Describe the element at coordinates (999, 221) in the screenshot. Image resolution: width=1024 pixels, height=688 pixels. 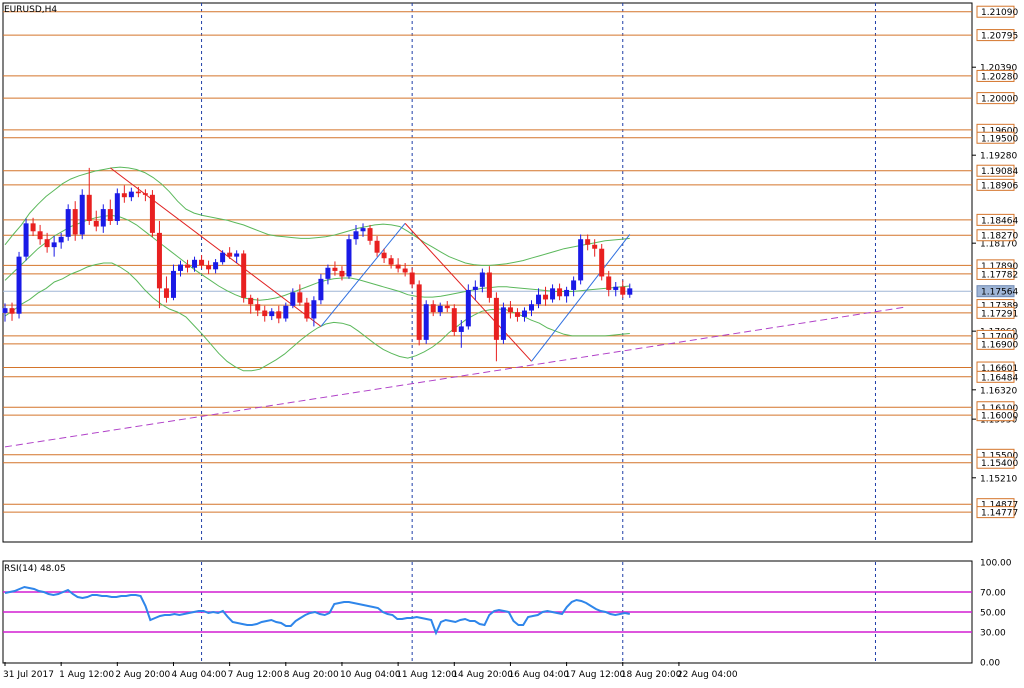
I see `price-level-label: 1.18464` at that location.